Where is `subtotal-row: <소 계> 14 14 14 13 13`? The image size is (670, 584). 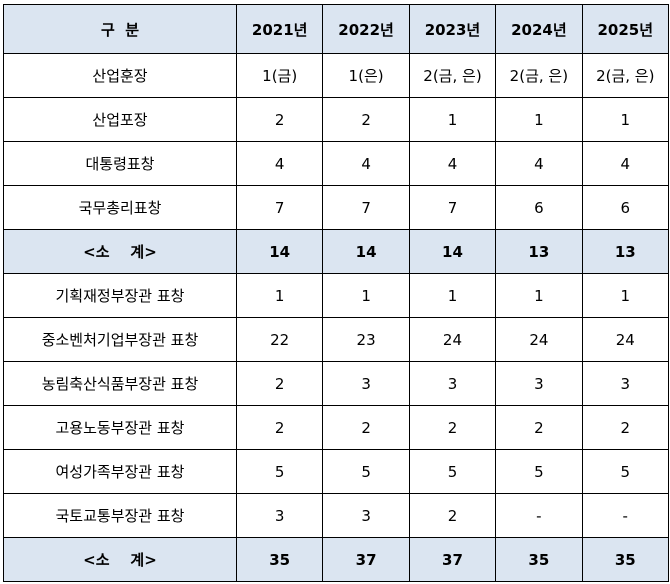 subtotal-row: <소 계> 14 14 14 13 13 is located at coordinates (336, 251).